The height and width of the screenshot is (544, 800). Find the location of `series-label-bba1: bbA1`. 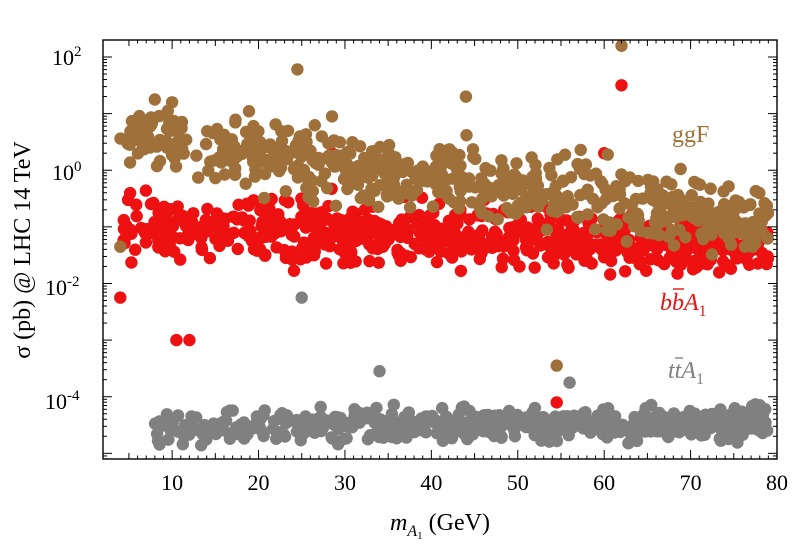

series-label-bba1: bbA1 is located at coordinates (683, 304).